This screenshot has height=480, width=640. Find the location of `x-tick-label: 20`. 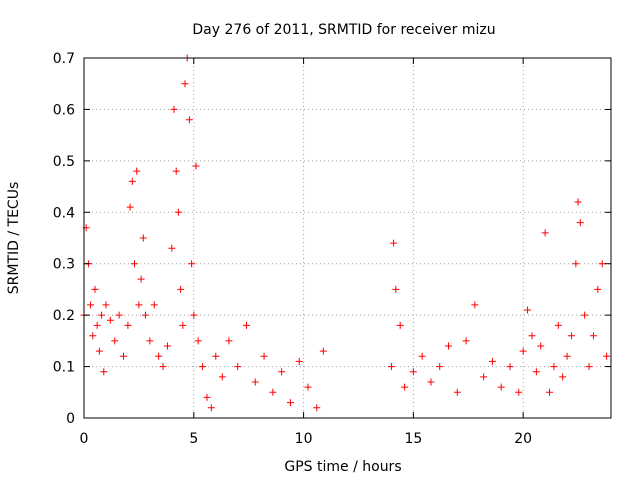

x-tick-label: 20 is located at coordinates (523, 439).